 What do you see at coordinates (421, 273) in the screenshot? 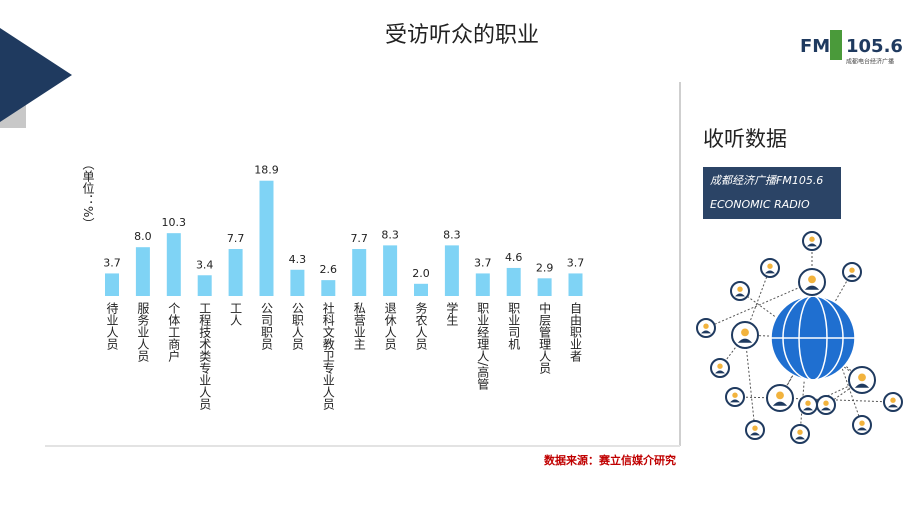
I see `value-label: 2.0` at bounding box center [421, 273].